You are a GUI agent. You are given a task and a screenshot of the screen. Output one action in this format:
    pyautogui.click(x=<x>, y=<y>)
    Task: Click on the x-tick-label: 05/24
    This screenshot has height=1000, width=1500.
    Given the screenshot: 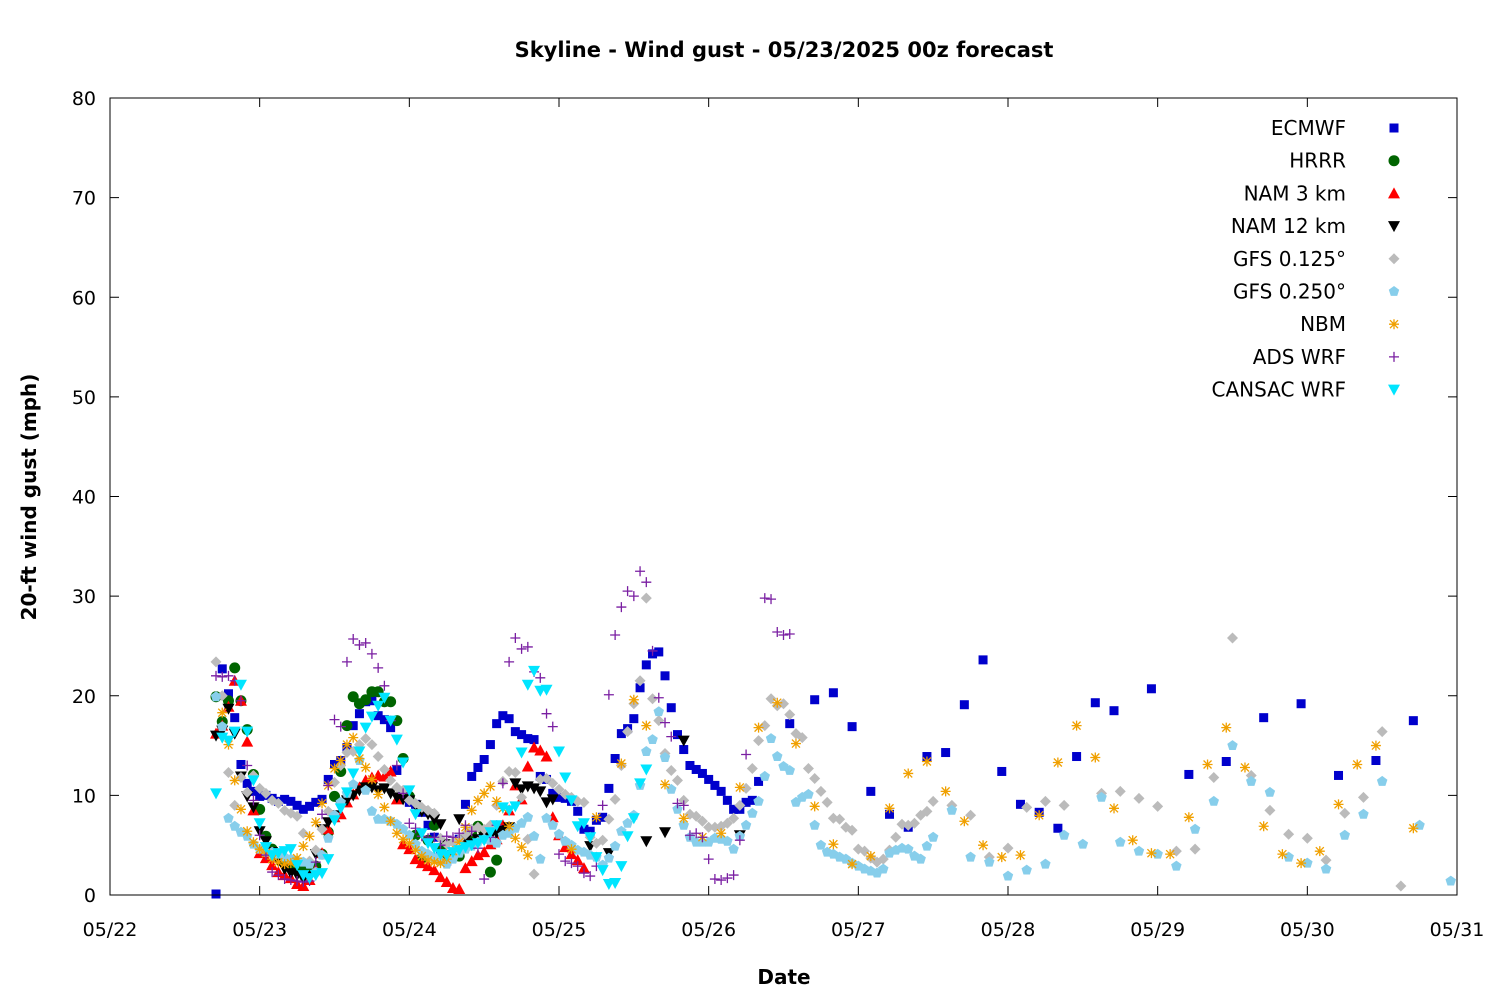 What is the action you would take?
    pyautogui.click(x=409, y=930)
    